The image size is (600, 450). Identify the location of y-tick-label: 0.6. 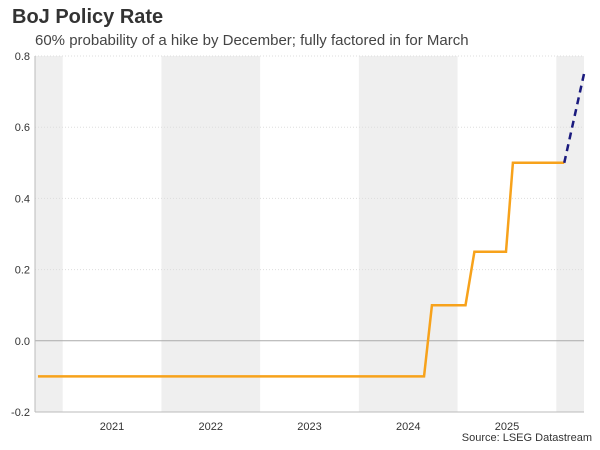
(22, 128).